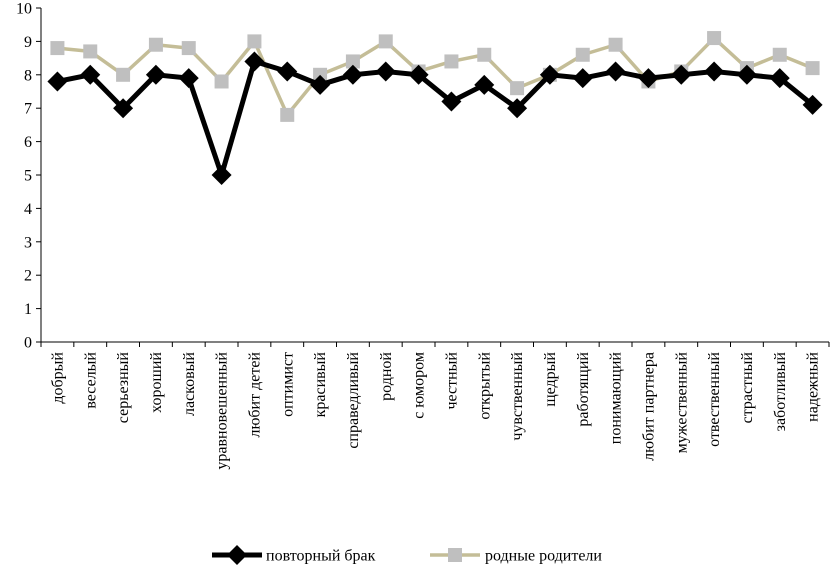 The image size is (832, 565). Describe the element at coordinates (681, 403) in the screenshot. I see `x-category-label: мужественный` at that location.